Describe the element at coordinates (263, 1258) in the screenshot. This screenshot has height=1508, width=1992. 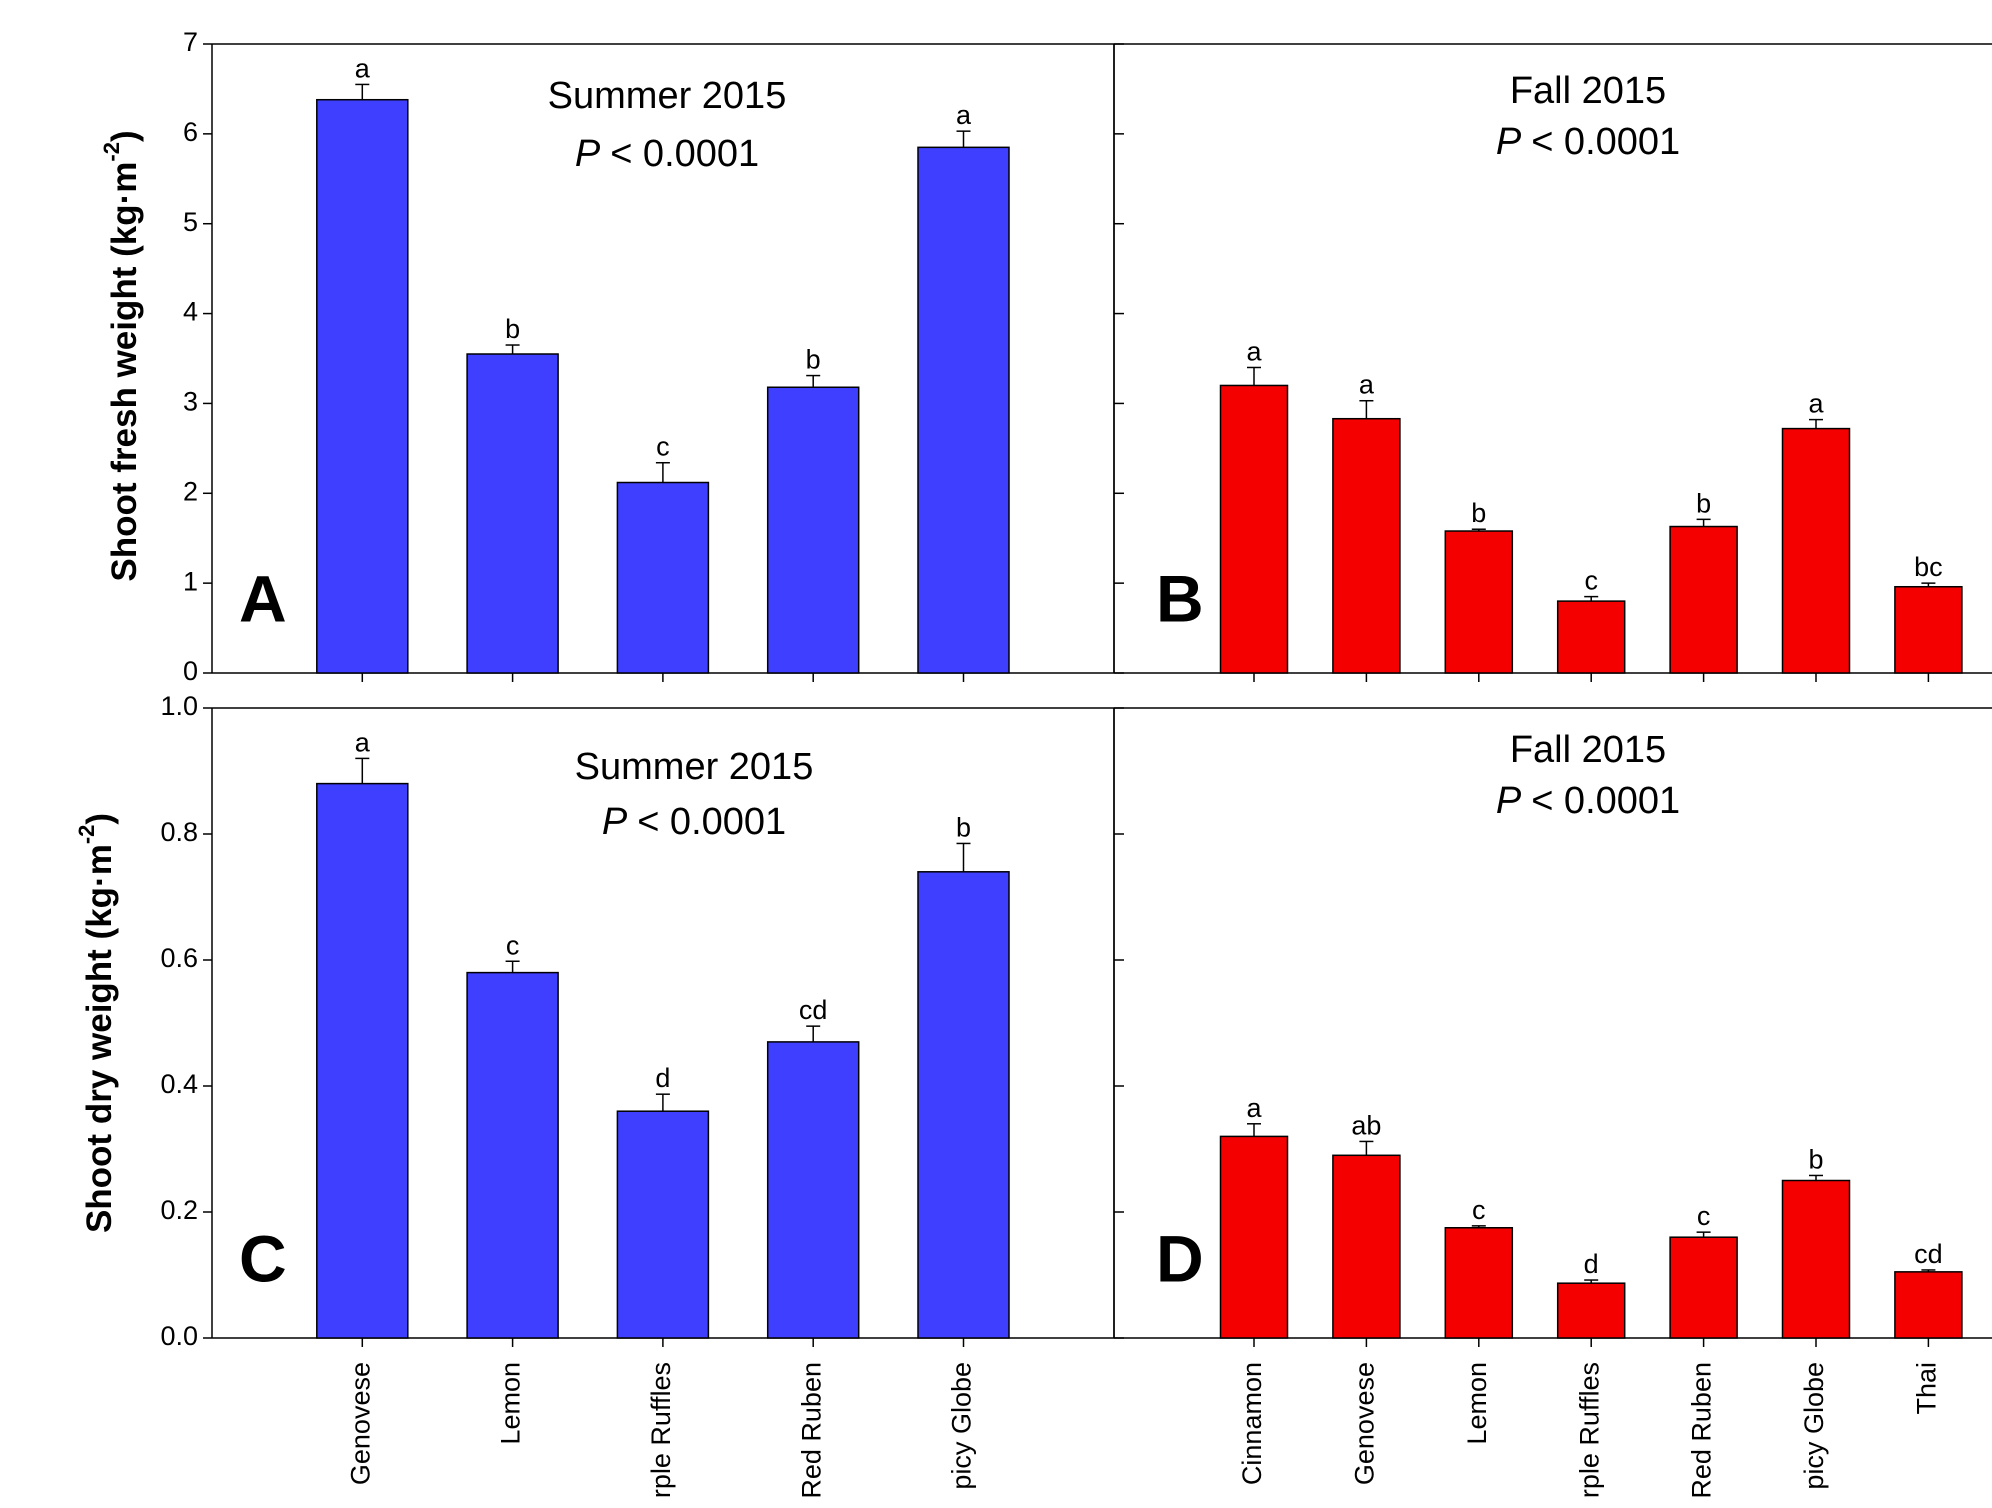
I see `panel-letter: C` at that location.